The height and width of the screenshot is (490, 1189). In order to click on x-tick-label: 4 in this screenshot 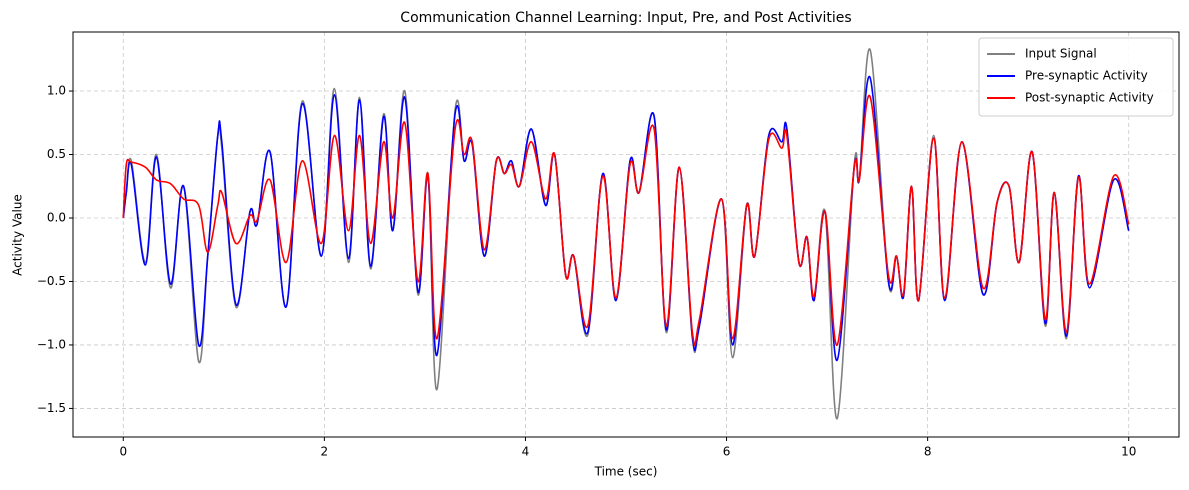, I will do `click(526, 452)`.